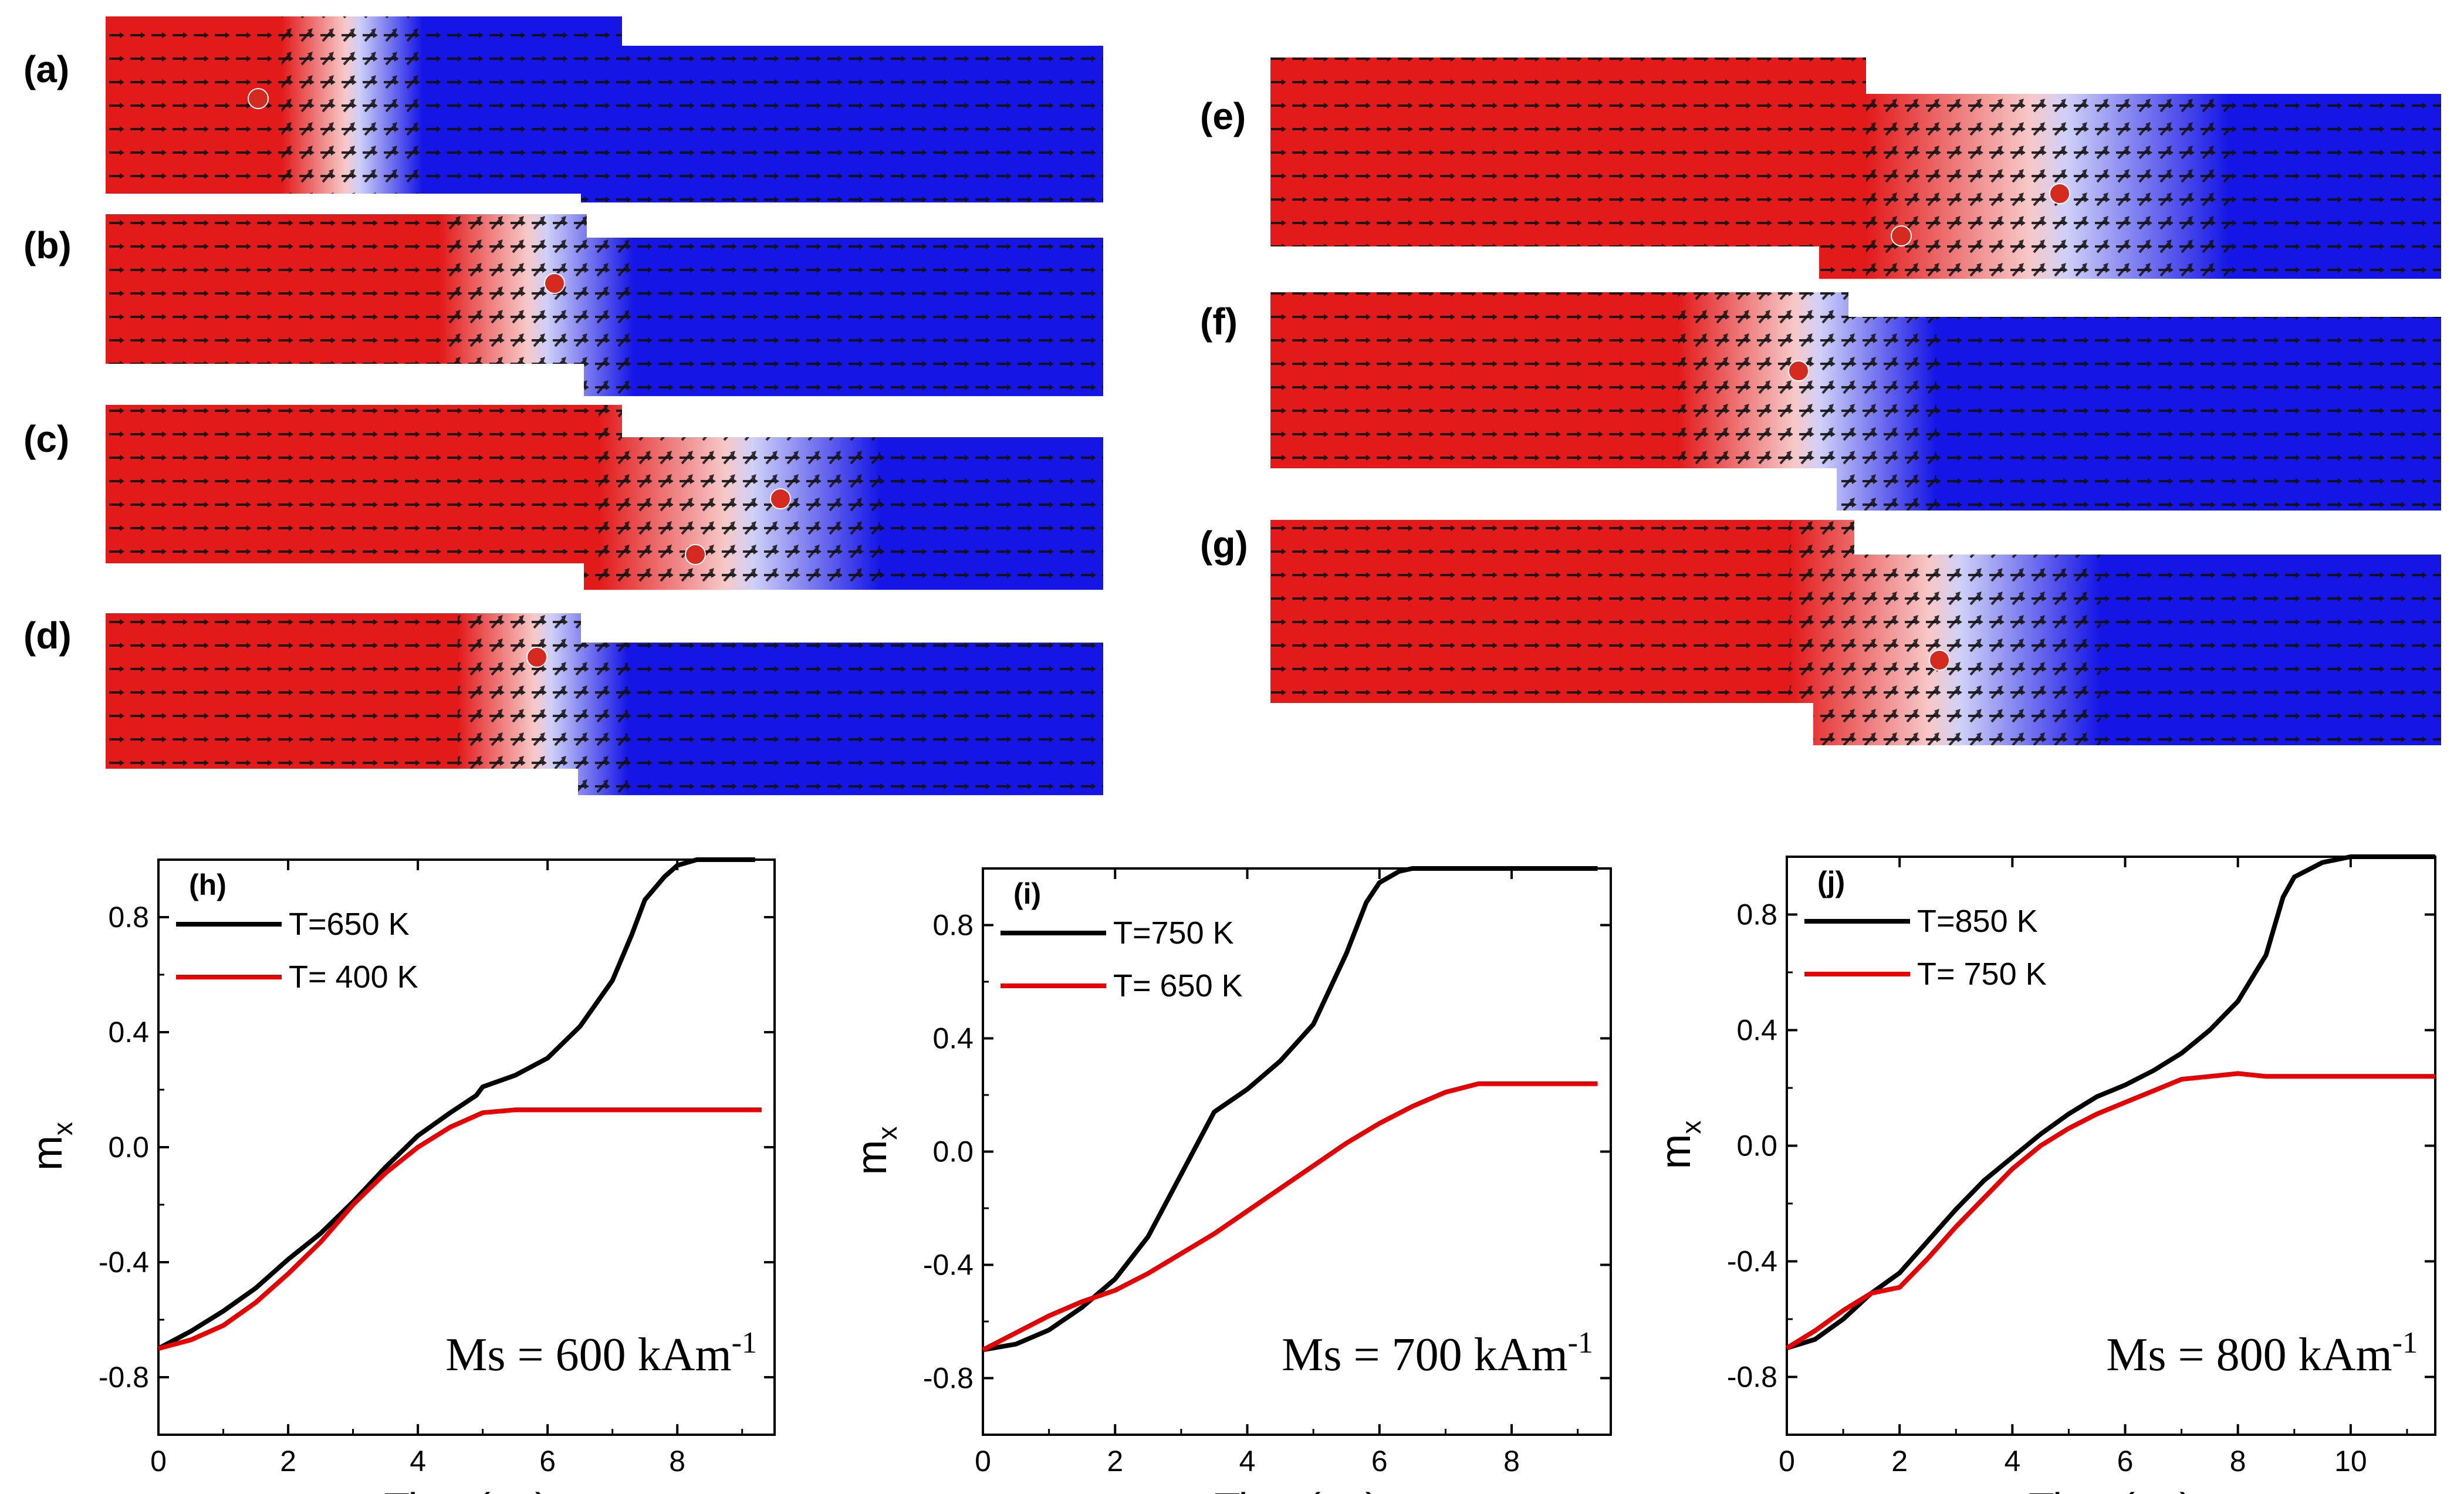 The image size is (2464, 1494). I want to click on ms-annotation-main: Ms = 700 kAm, so click(1424, 1355).